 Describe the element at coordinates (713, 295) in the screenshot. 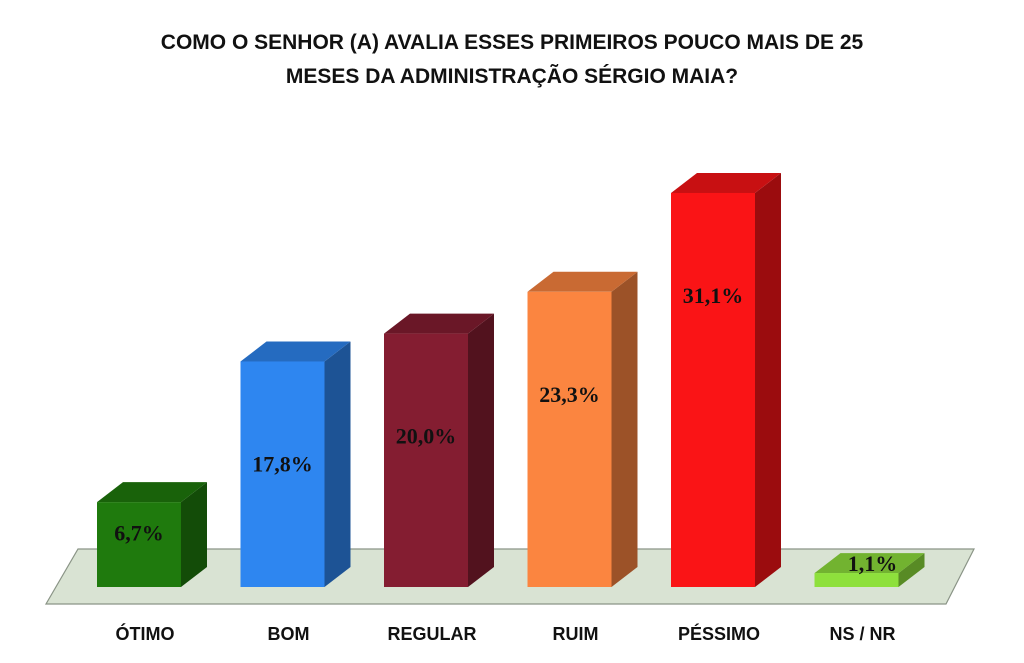

I see `value-label: 31,1%` at that location.